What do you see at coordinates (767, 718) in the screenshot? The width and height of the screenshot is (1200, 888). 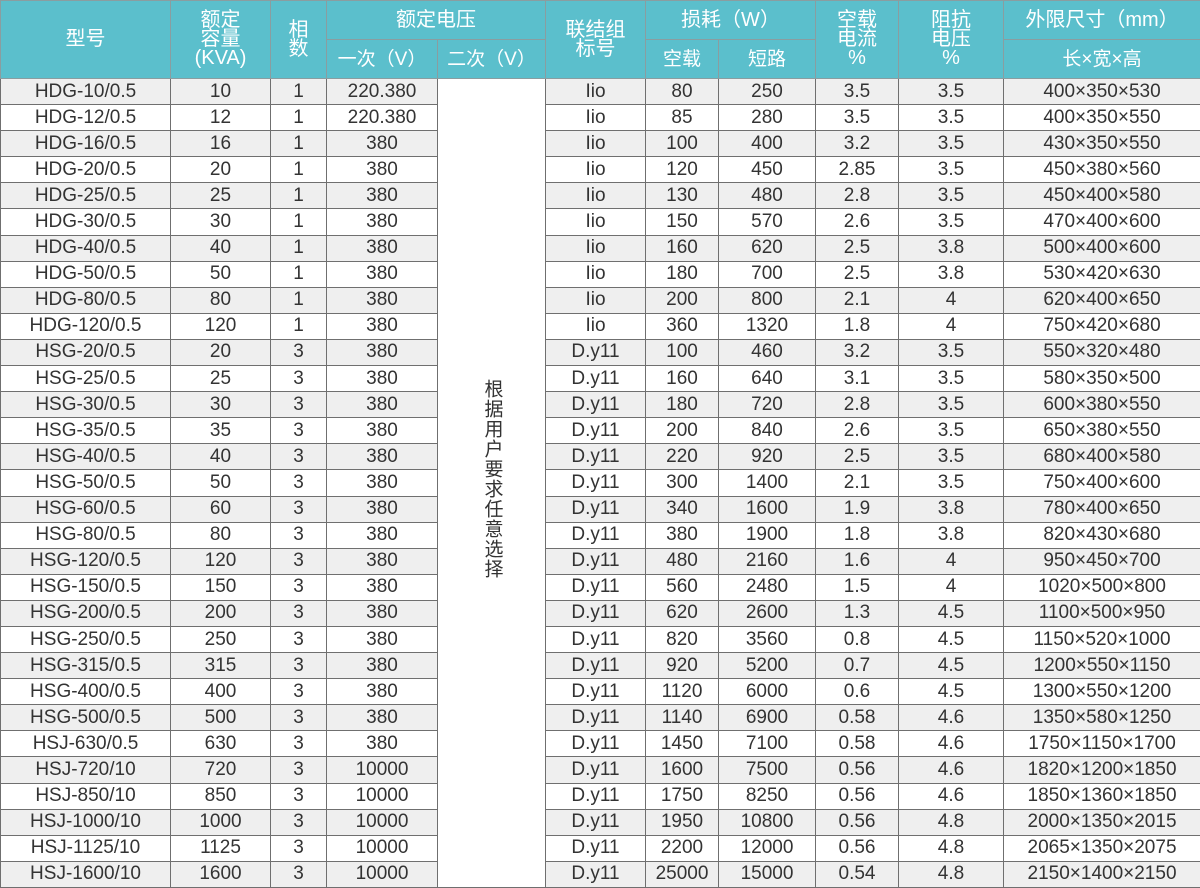 I see `cell-short-circuit-loss: 6900` at bounding box center [767, 718].